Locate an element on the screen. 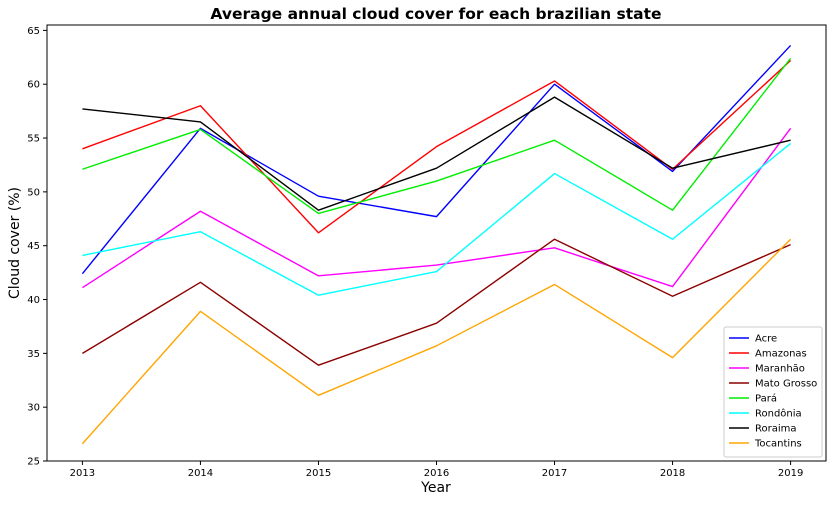  legend-entry-label: Maranhão is located at coordinates (780, 369).